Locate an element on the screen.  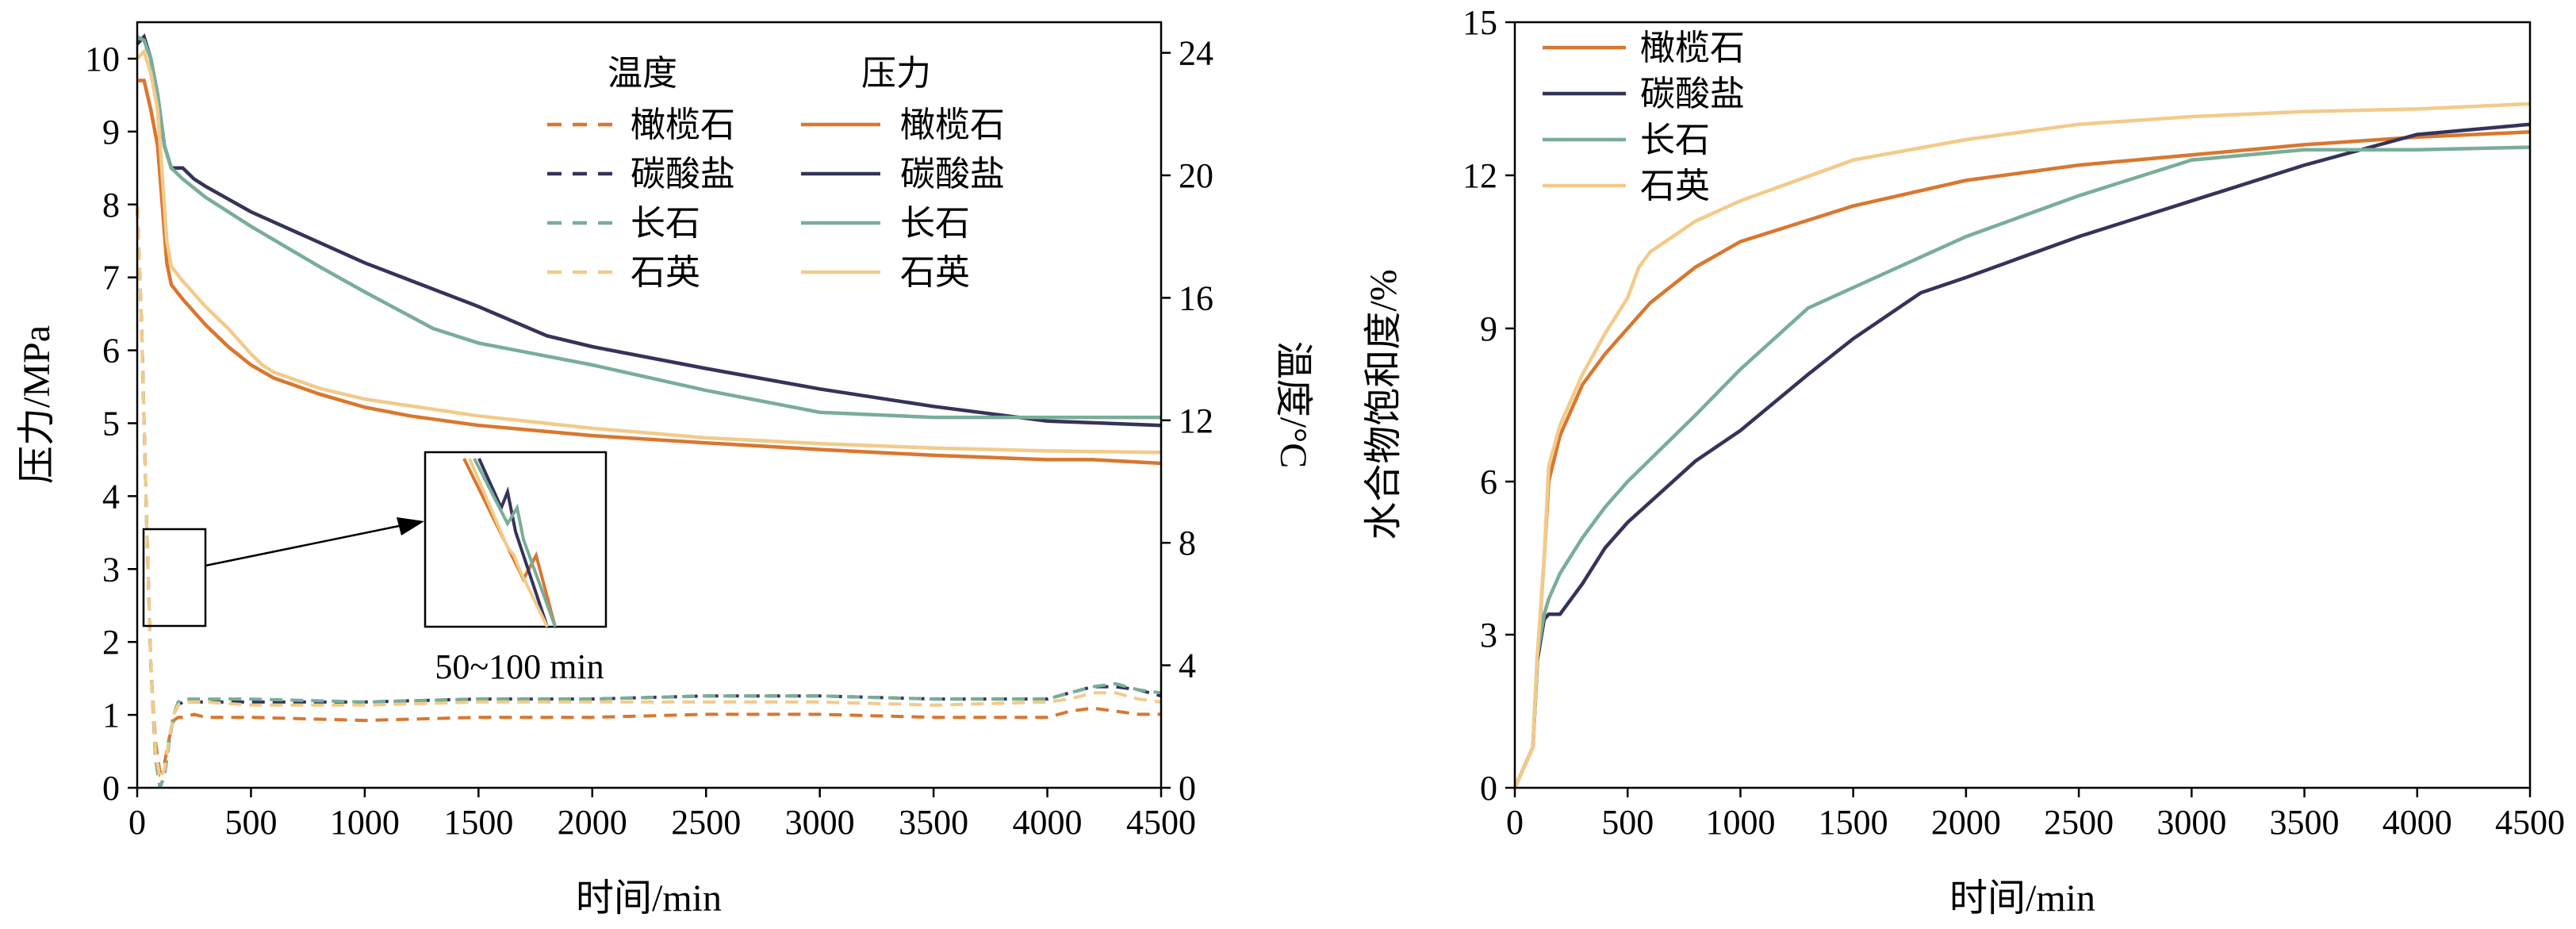
right-x-axis-label: 时间/min is located at coordinates (2022, 898).